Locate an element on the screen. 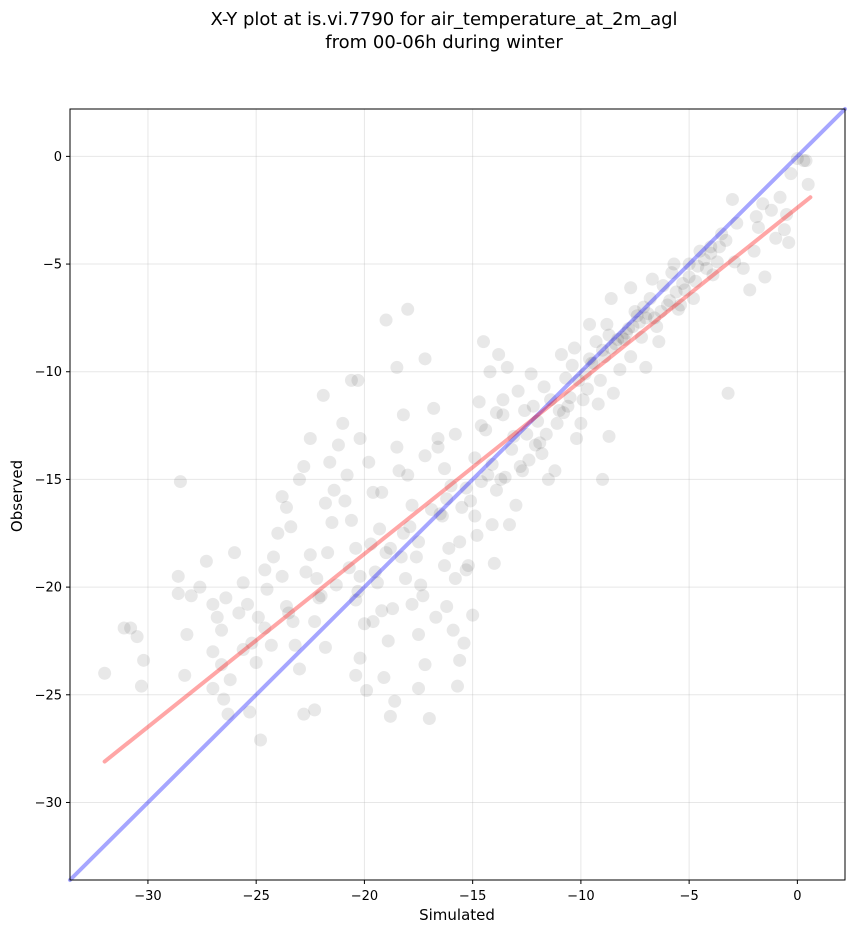  x-tick-label: −25 is located at coordinates (255, 896).